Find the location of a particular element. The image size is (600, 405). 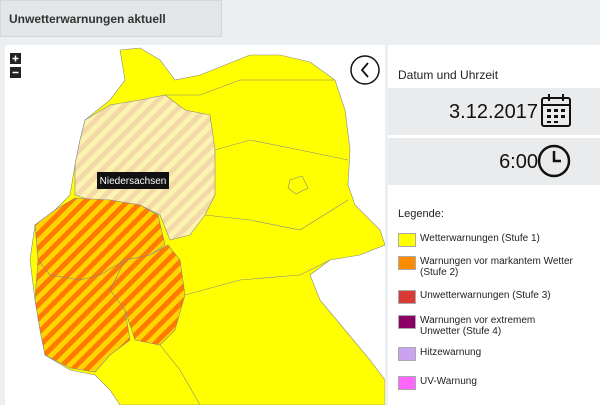

date: 3.12.2017 is located at coordinates (493, 112).